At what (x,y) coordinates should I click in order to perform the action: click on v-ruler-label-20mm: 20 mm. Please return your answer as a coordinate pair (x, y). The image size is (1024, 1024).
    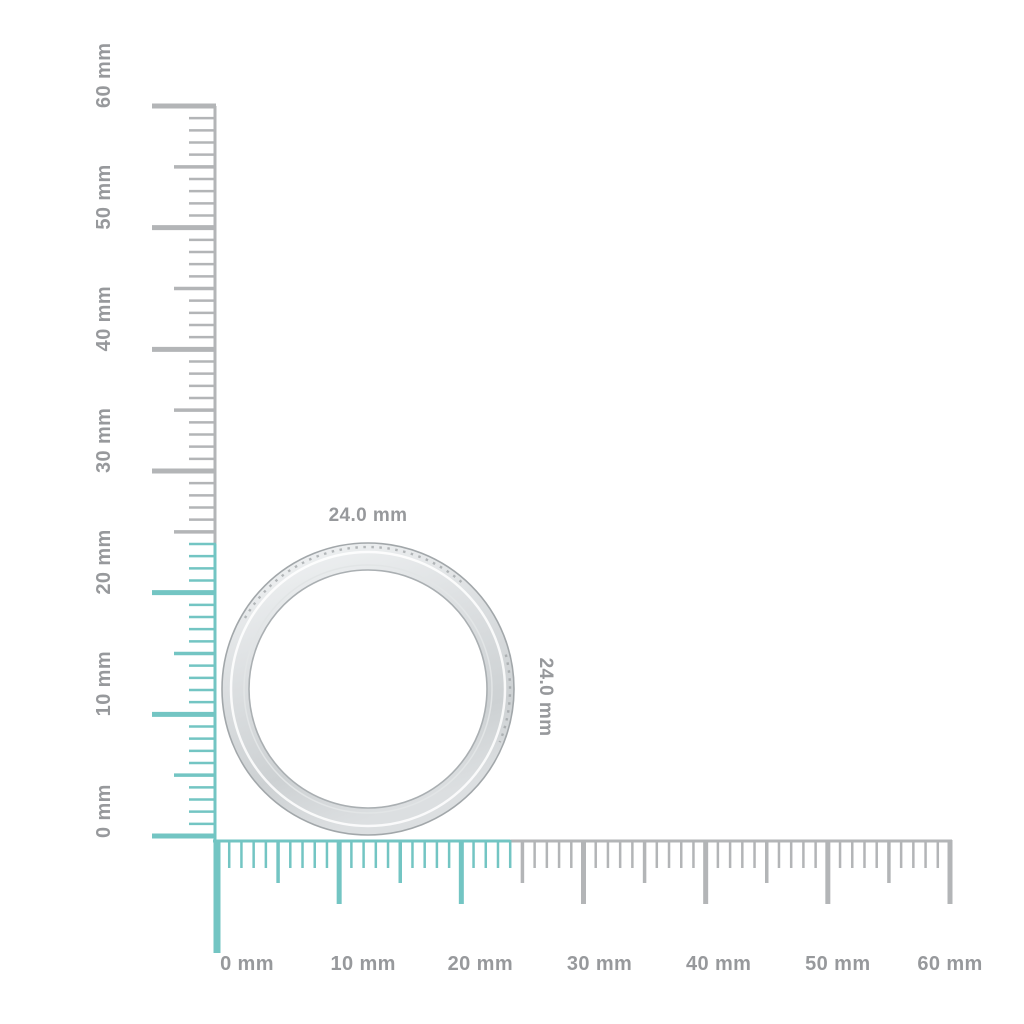
    Looking at the image, I should click on (104, 561).